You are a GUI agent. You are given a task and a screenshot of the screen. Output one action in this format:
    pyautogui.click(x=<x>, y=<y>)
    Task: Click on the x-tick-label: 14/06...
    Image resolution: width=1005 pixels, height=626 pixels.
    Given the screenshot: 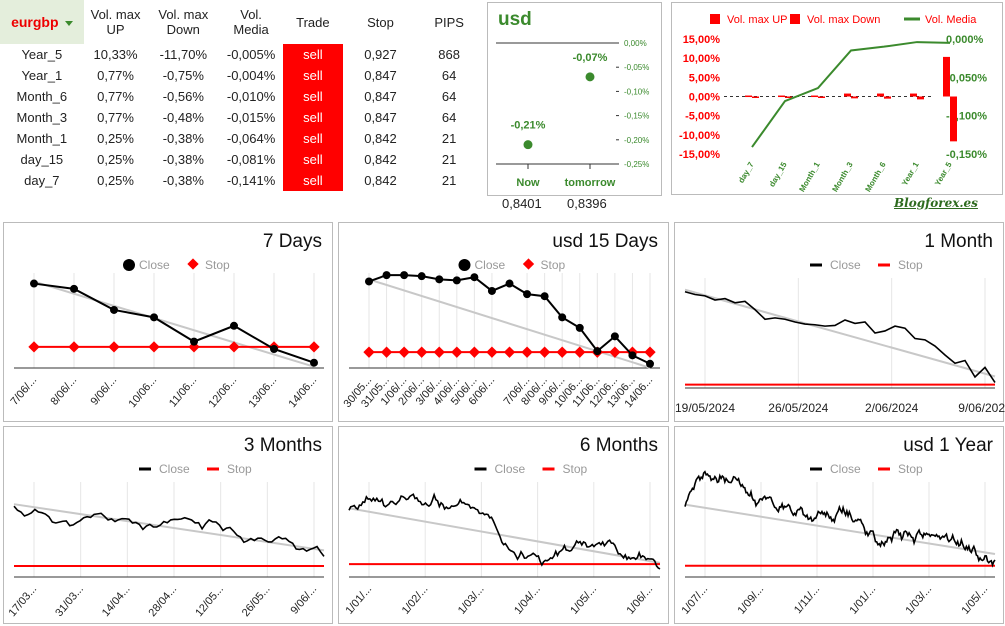 What is the action you would take?
    pyautogui.click(x=303, y=392)
    